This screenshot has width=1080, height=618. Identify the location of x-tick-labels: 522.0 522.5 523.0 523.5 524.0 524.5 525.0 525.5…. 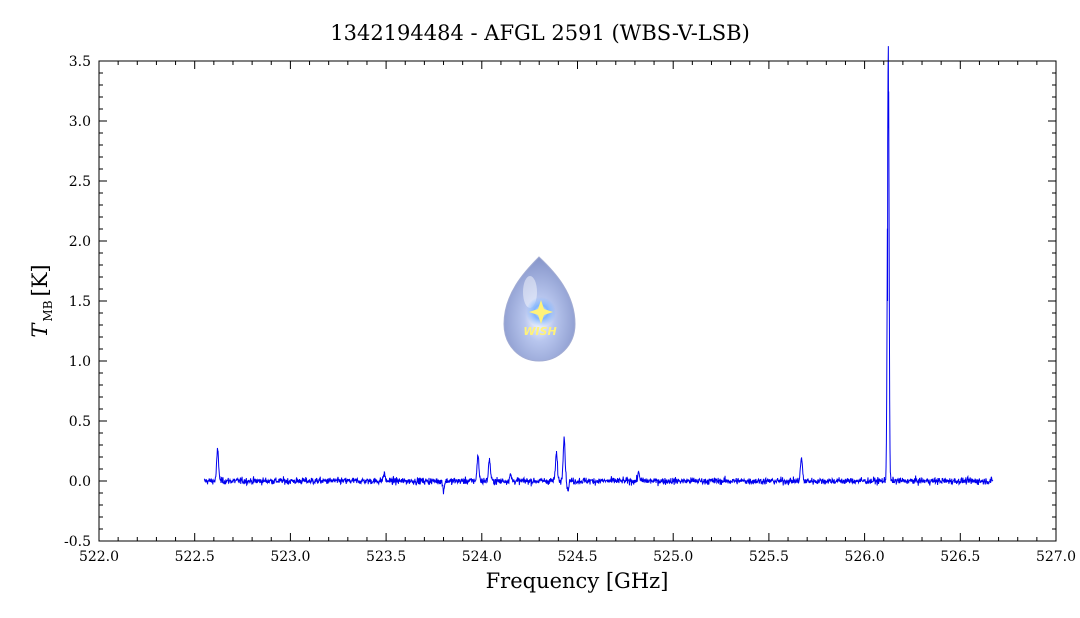
(577, 557).